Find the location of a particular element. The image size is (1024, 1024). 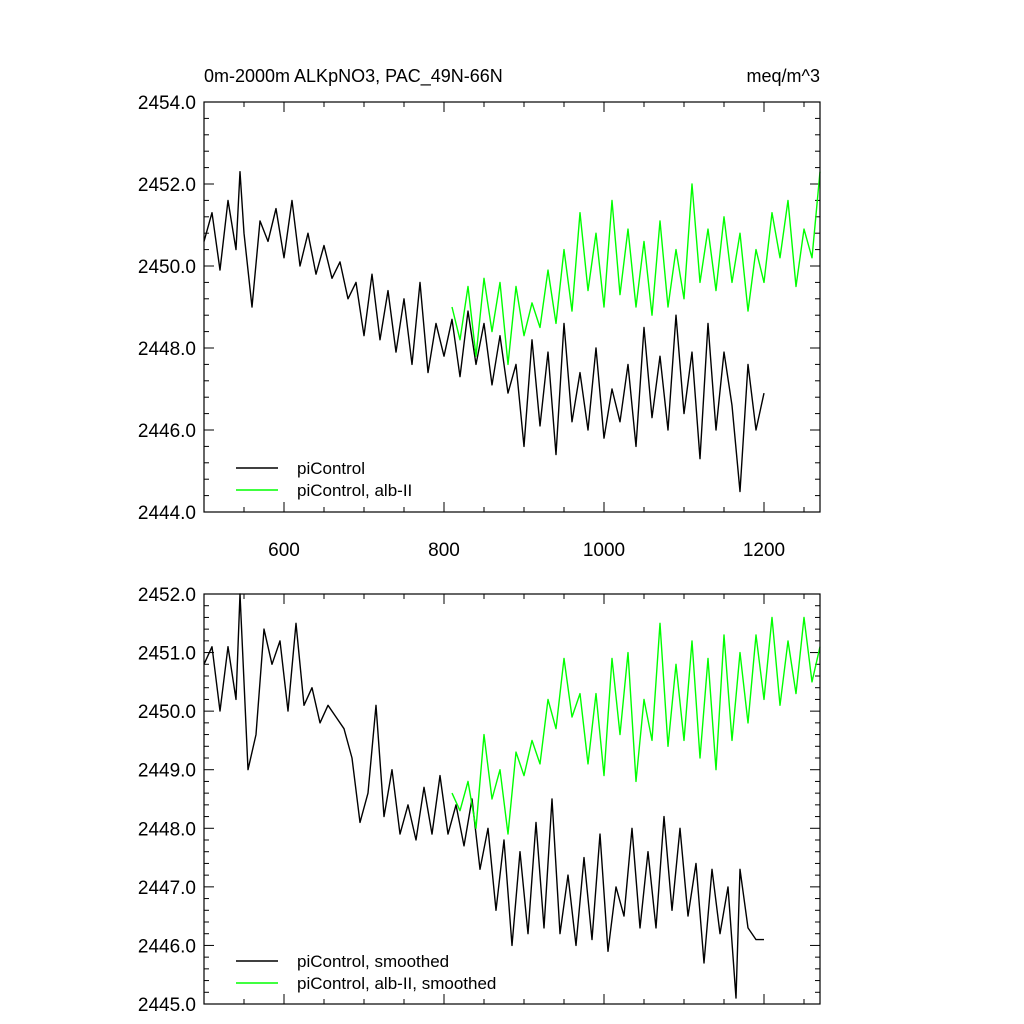

y-tick-label: 2444.0 is located at coordinates (167, 513).